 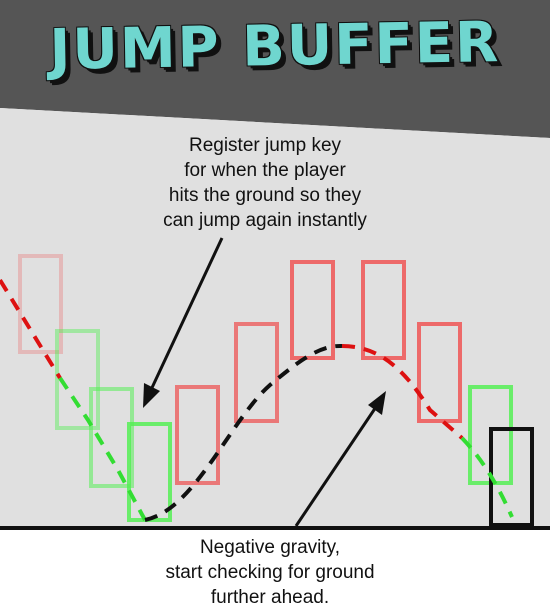 I want to click on trajectory-buffered, so click(x=102, y=448).